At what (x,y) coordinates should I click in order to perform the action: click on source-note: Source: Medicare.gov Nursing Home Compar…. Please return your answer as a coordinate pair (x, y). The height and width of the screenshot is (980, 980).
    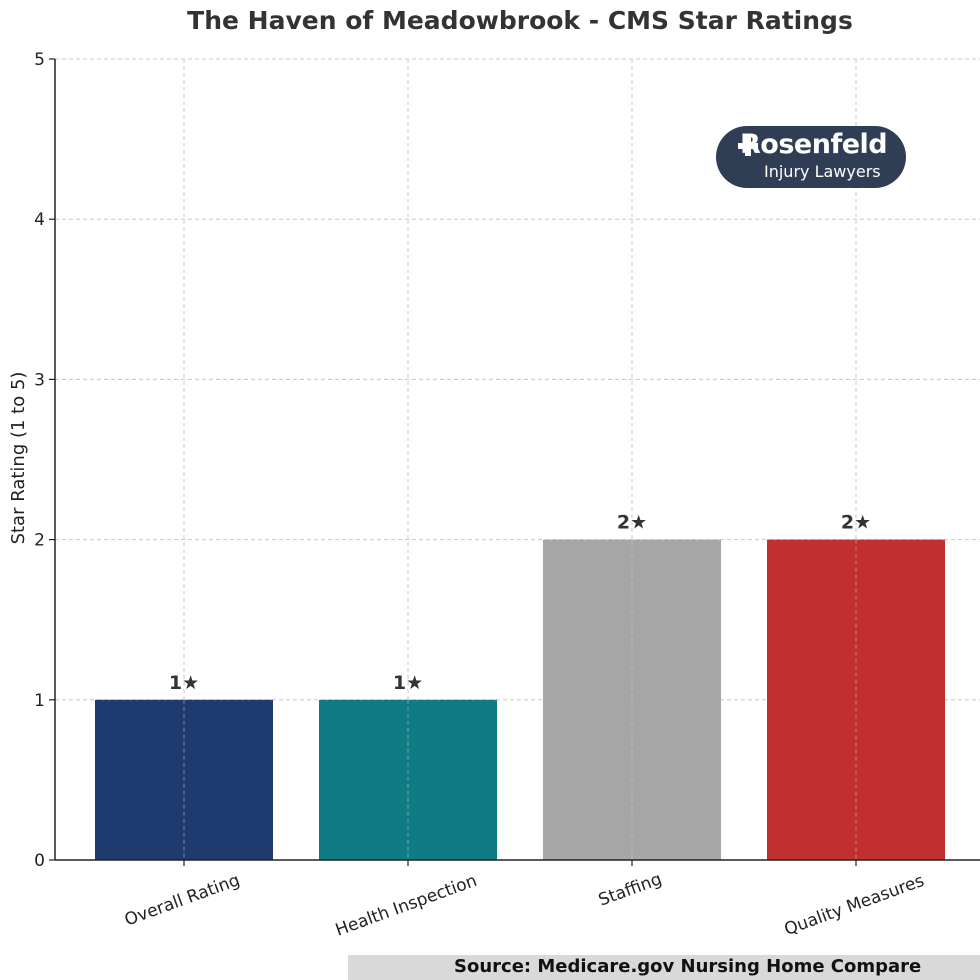
    Looking at the image, I should click on (664, 967).